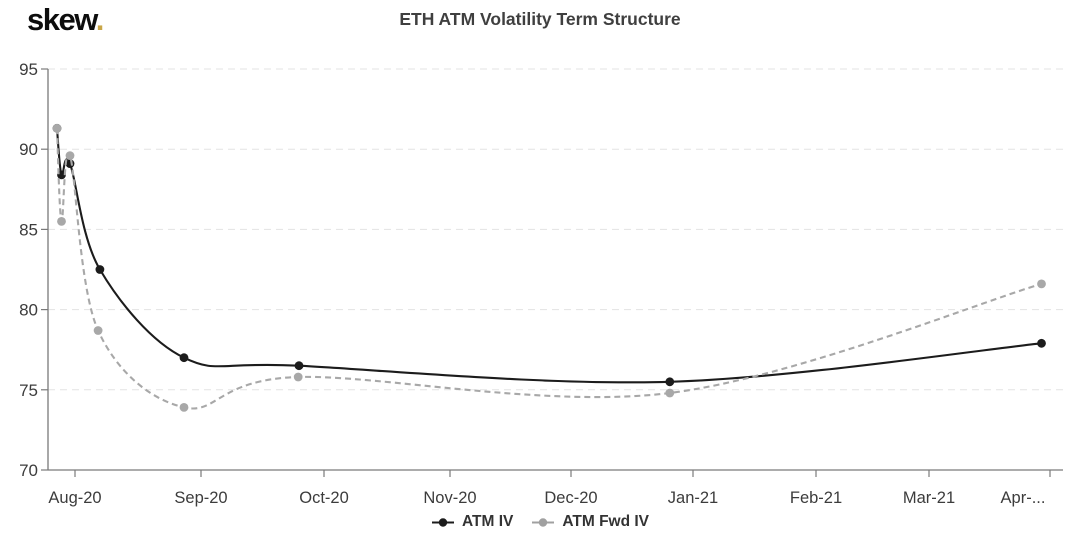  I want to click on x-axis-label: Mar-21, so click(929, 498).